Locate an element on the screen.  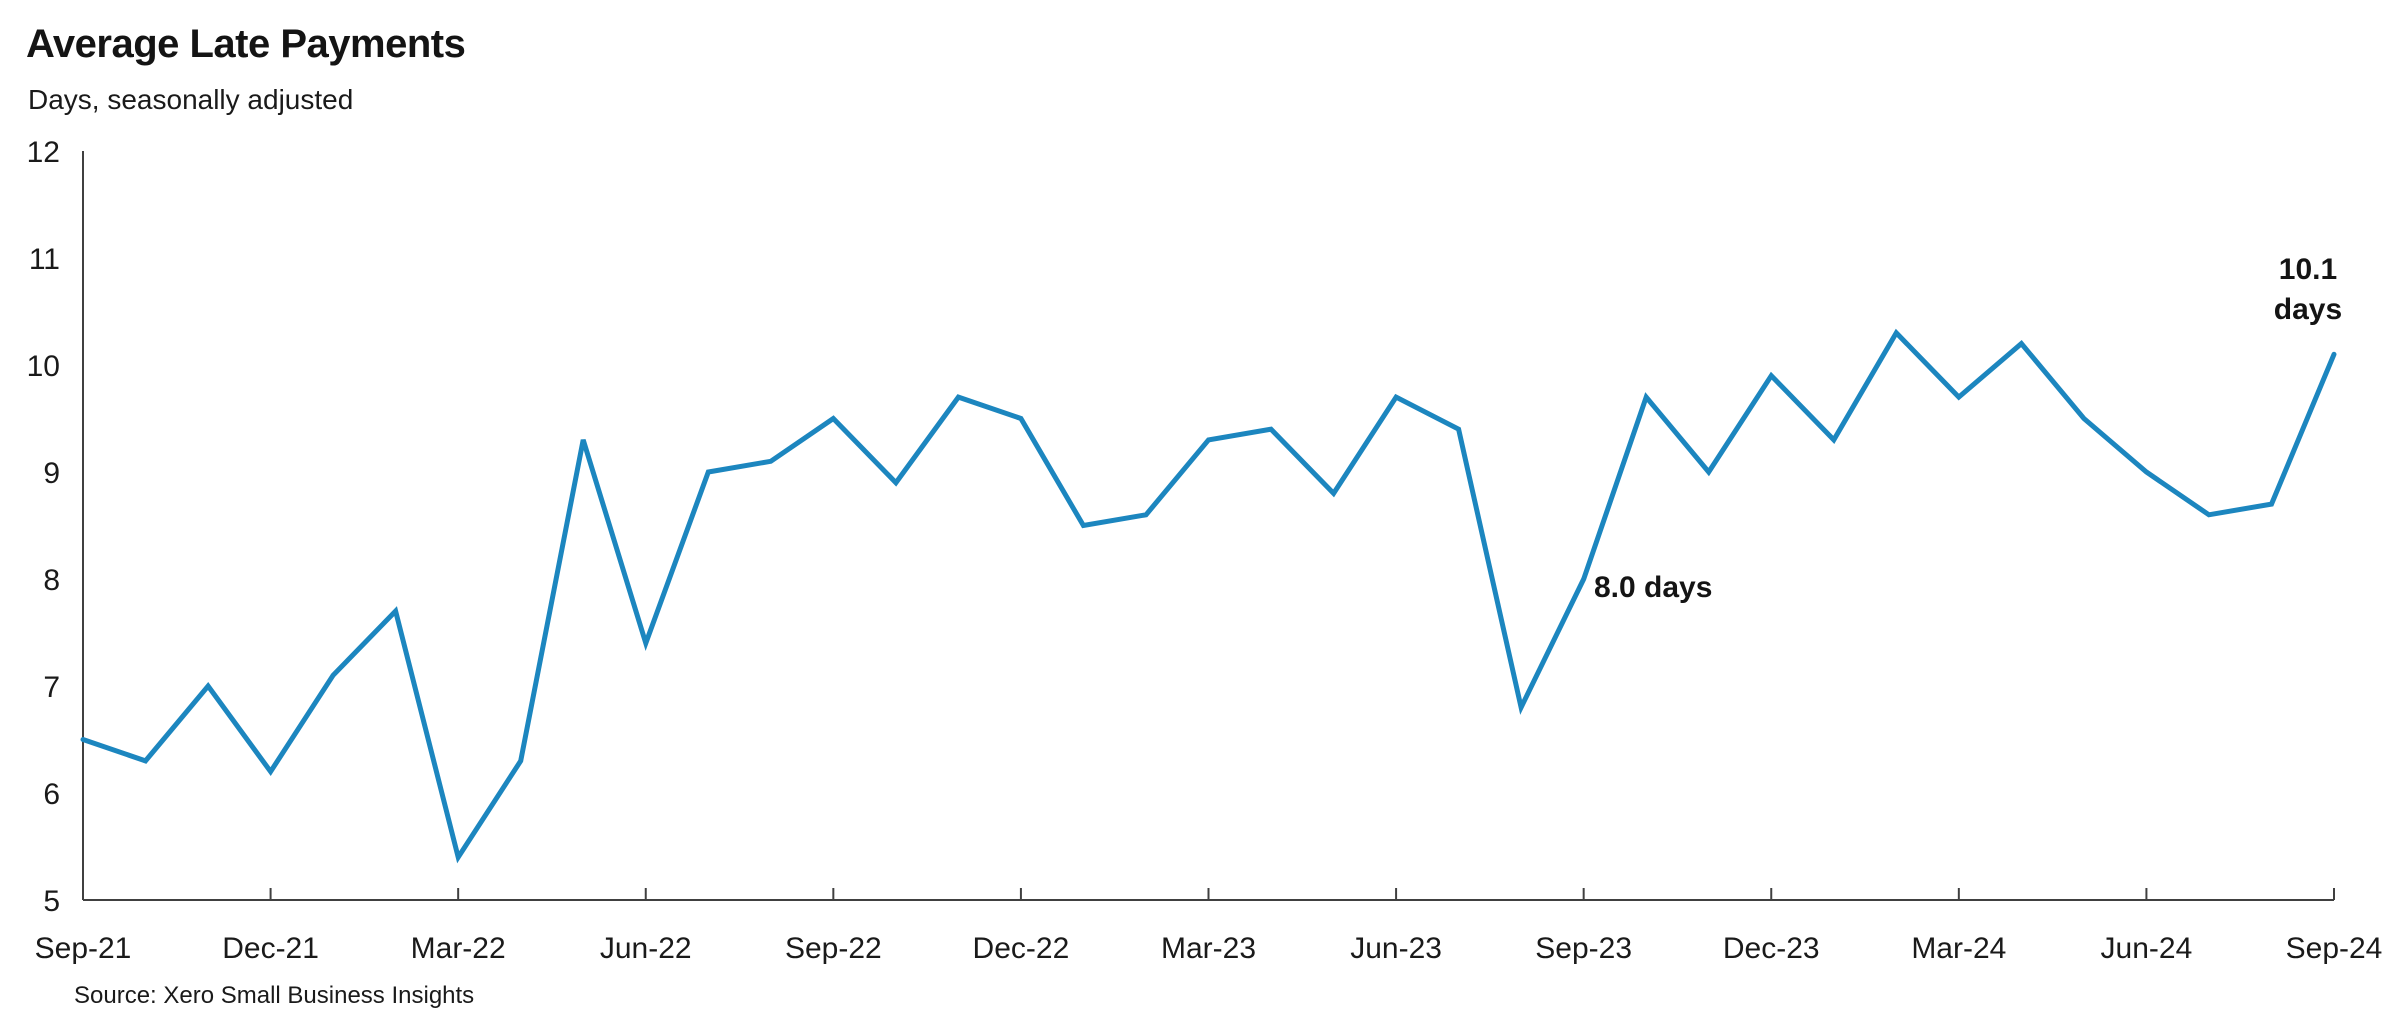
data-label-sep24-value: 10.1 is located at coordinates (2308, 269).